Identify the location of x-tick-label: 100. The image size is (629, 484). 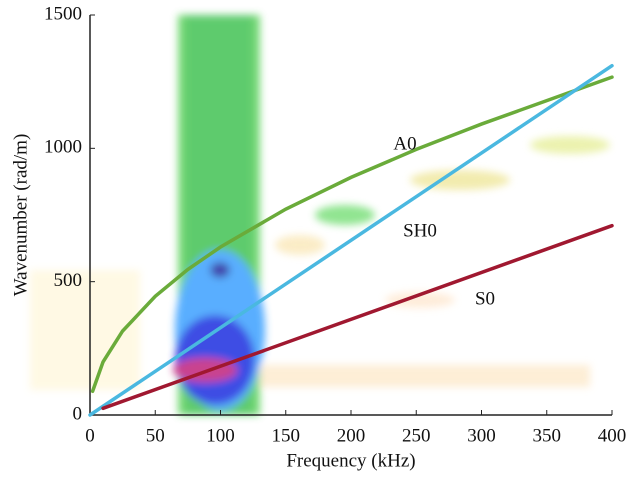
(220, 435).